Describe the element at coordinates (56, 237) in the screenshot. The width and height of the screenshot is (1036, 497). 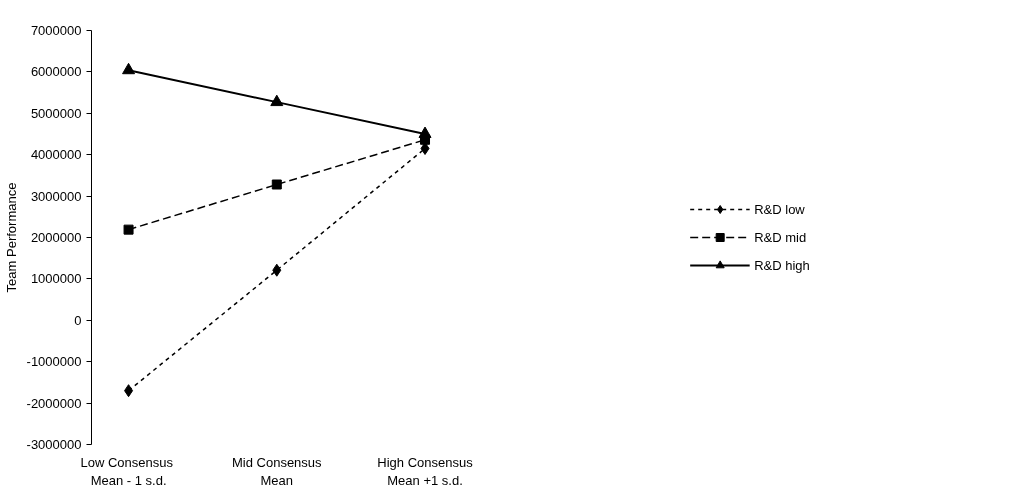
I see `y-tick-label: 2000000` at that location.